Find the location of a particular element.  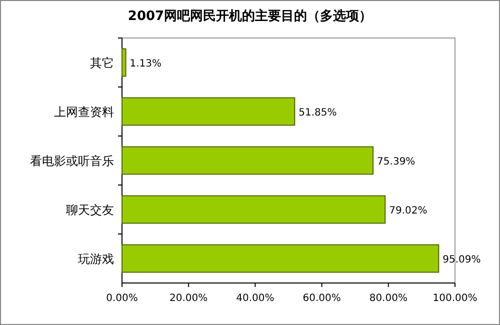

y-tick-label: 其它 is located at coordinates (102, 63).